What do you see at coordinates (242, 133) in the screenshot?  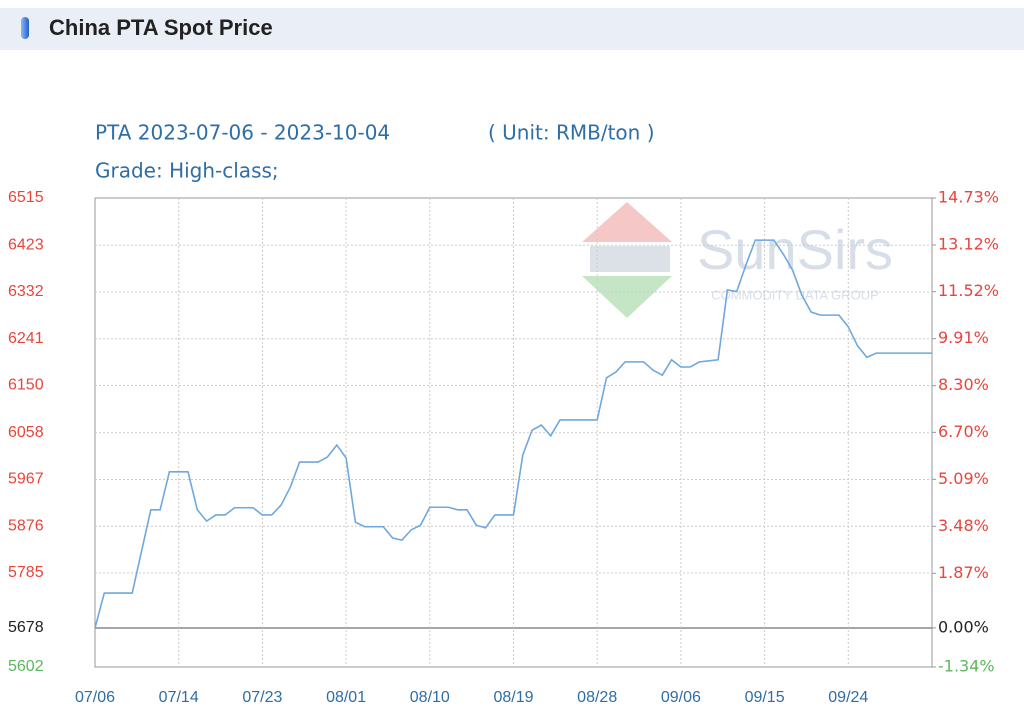 I see `chart-title: PTA 2023-07-06 - 2023-10-04` at bounding box center [242, 133].